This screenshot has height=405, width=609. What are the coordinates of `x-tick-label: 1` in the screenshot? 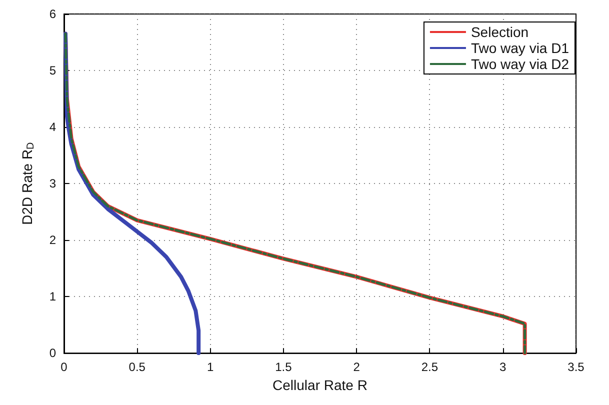 It's located at (210, 367).